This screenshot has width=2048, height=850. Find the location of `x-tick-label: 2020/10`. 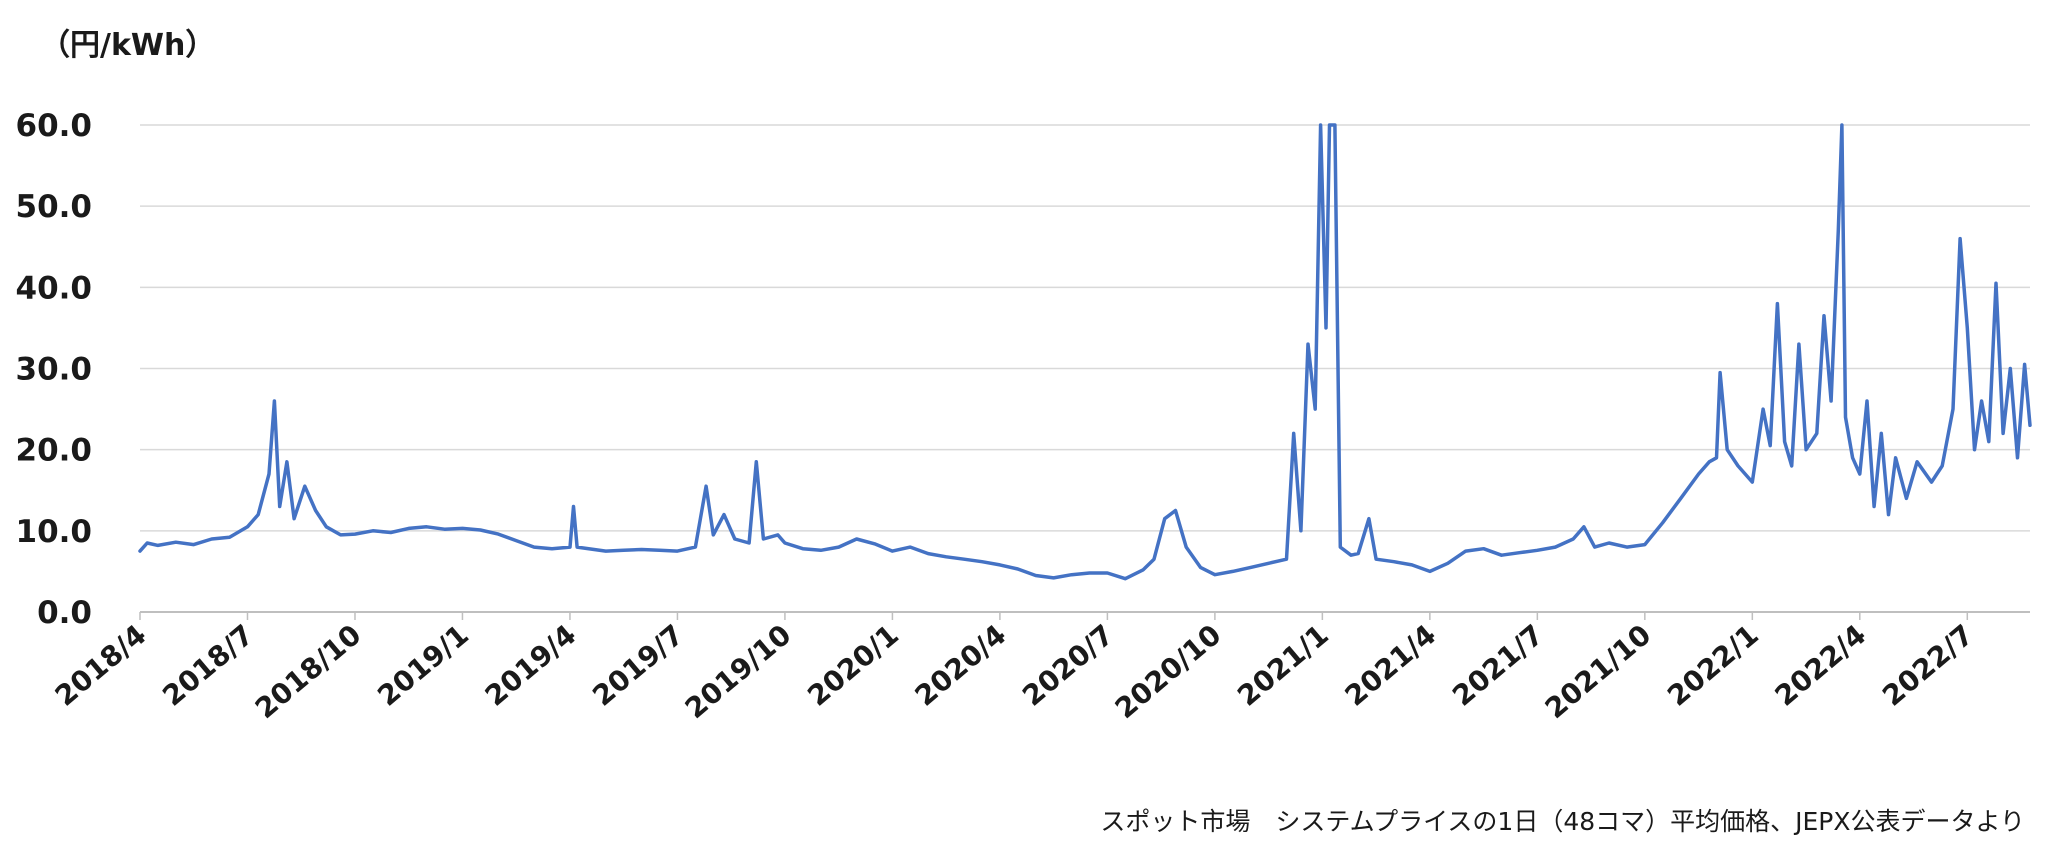

x-tick-label: 2020/10 is located at coordinates (1168, 671).